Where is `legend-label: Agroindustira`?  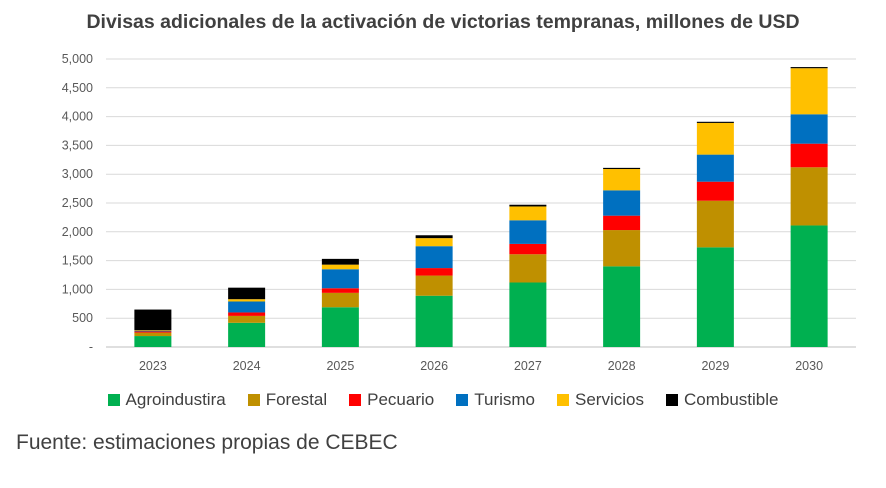
legend-label: Agroindustira is located at coordinates (175, 399).